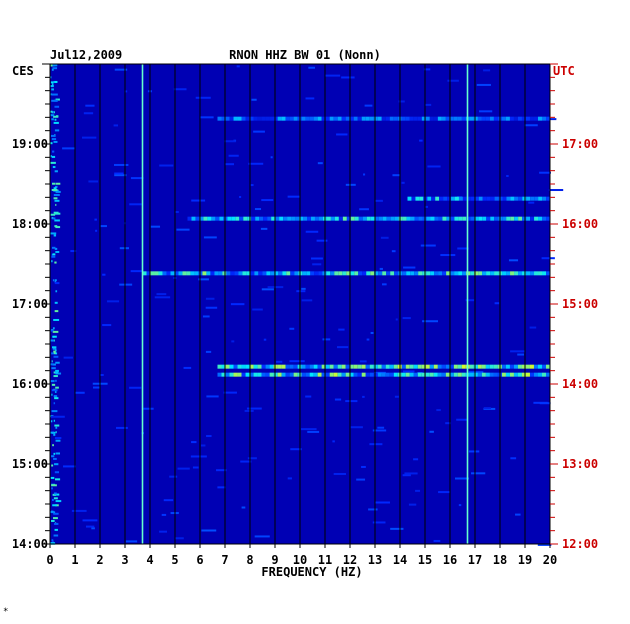 The height and width of the screenshot is (624, 630). Describe the element at coordinates (30, 544) in the screenshot. I see `y-tick-label-left: 14:00` at that location.